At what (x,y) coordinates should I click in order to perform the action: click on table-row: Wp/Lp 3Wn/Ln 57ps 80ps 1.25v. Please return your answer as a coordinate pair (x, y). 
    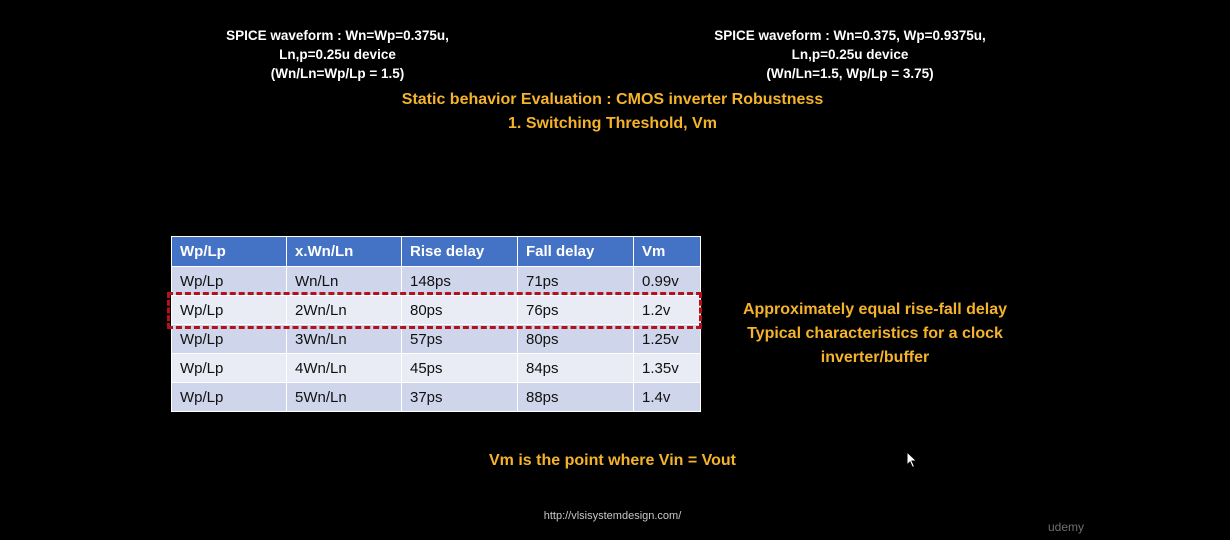
    Looking at the image, I should click on (436, 339).